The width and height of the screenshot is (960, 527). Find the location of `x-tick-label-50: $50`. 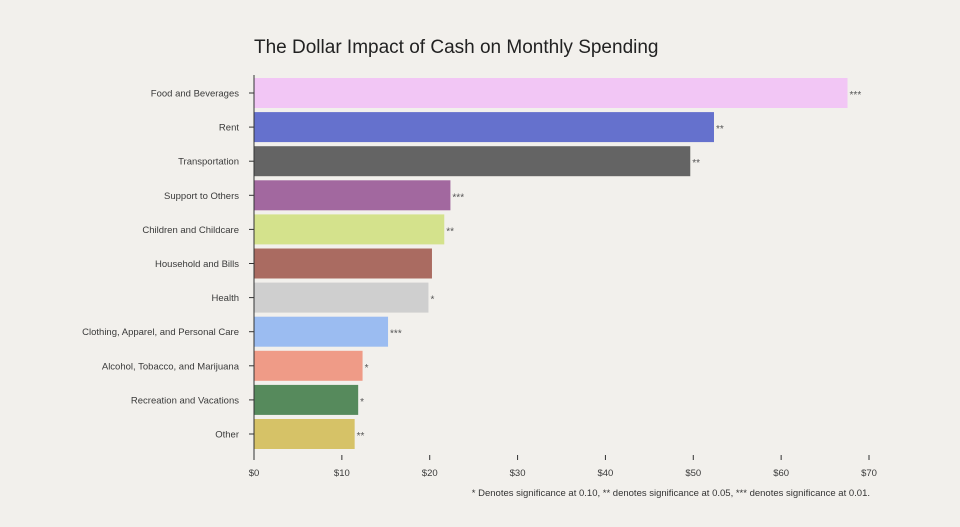

x-tick-label-50: $50 is located at coordinates (693, 473).